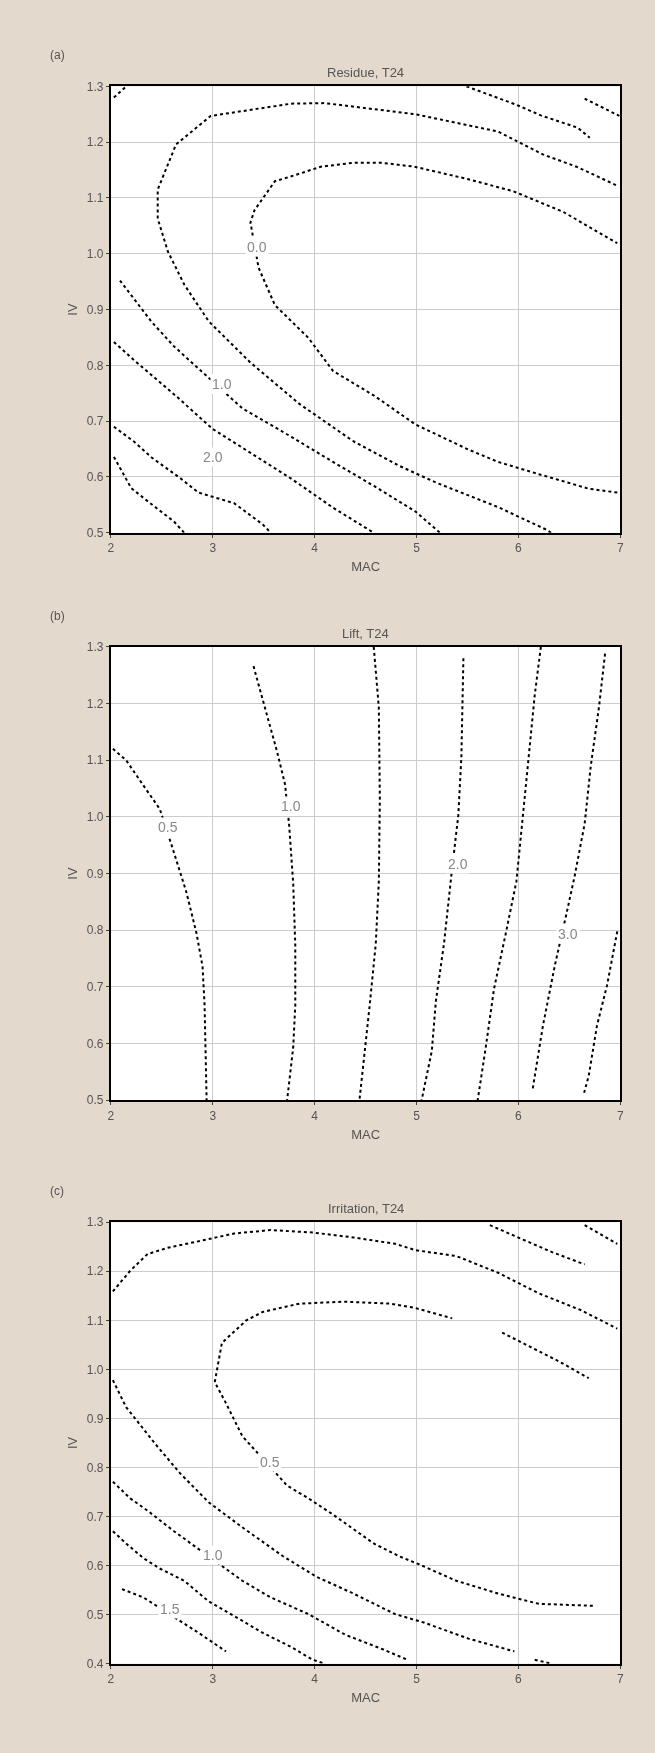  What do you see at coordinates (257, 247) in the screenshot?
I see `annotation: 0.0` at bounding box center [257, 247].